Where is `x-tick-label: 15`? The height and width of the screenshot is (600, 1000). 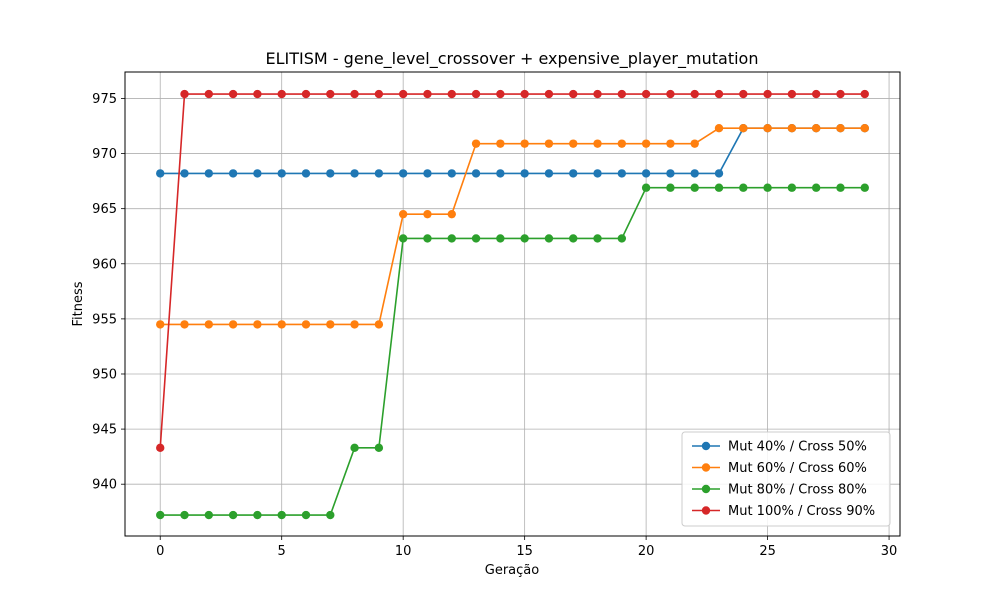 x-tick-label: 15 is located at coordinates (524, 551).